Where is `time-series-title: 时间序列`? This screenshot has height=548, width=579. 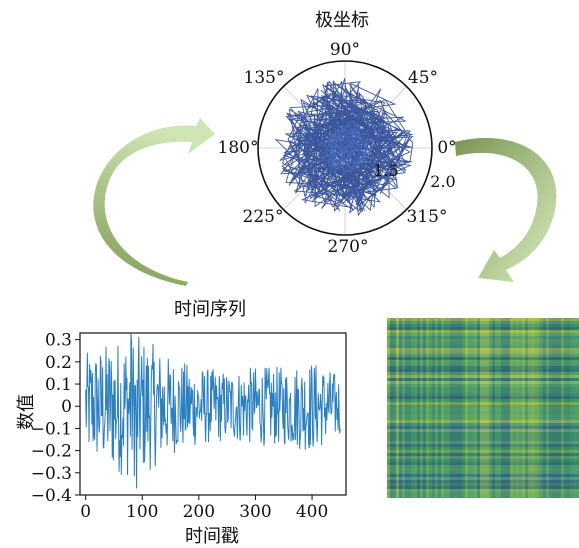 time-series-title: 时间序列 is located at coordinates (210, 309).